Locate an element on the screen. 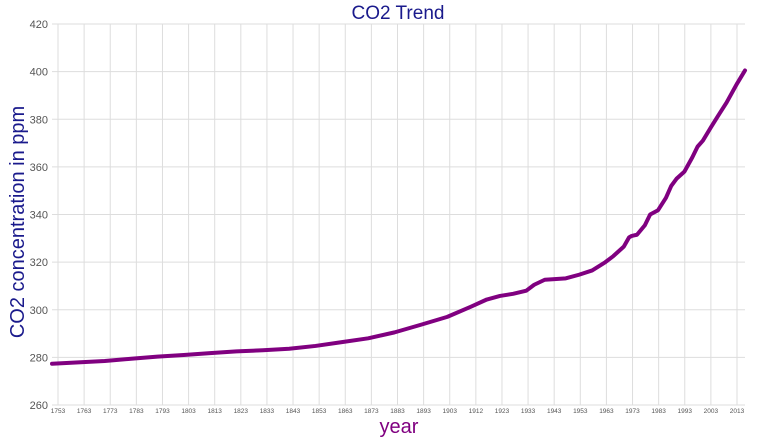 The image size is (761, 445). x-tick-label: 1843 is located at coordinates (293, 411).